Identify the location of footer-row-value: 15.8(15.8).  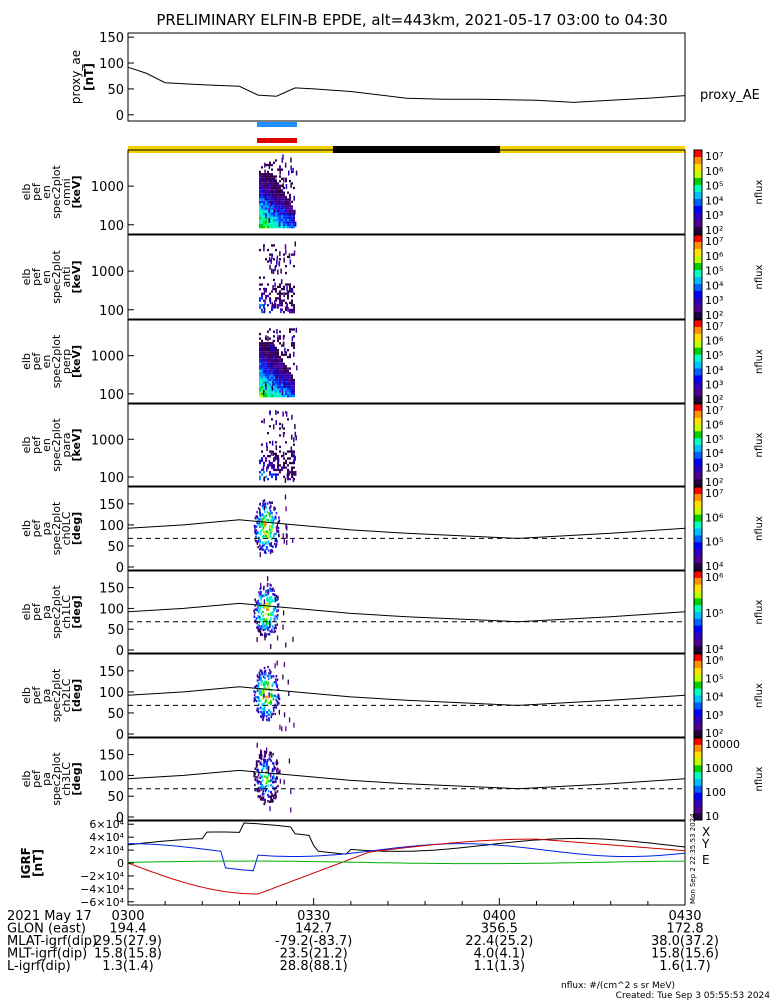
(128, 954).